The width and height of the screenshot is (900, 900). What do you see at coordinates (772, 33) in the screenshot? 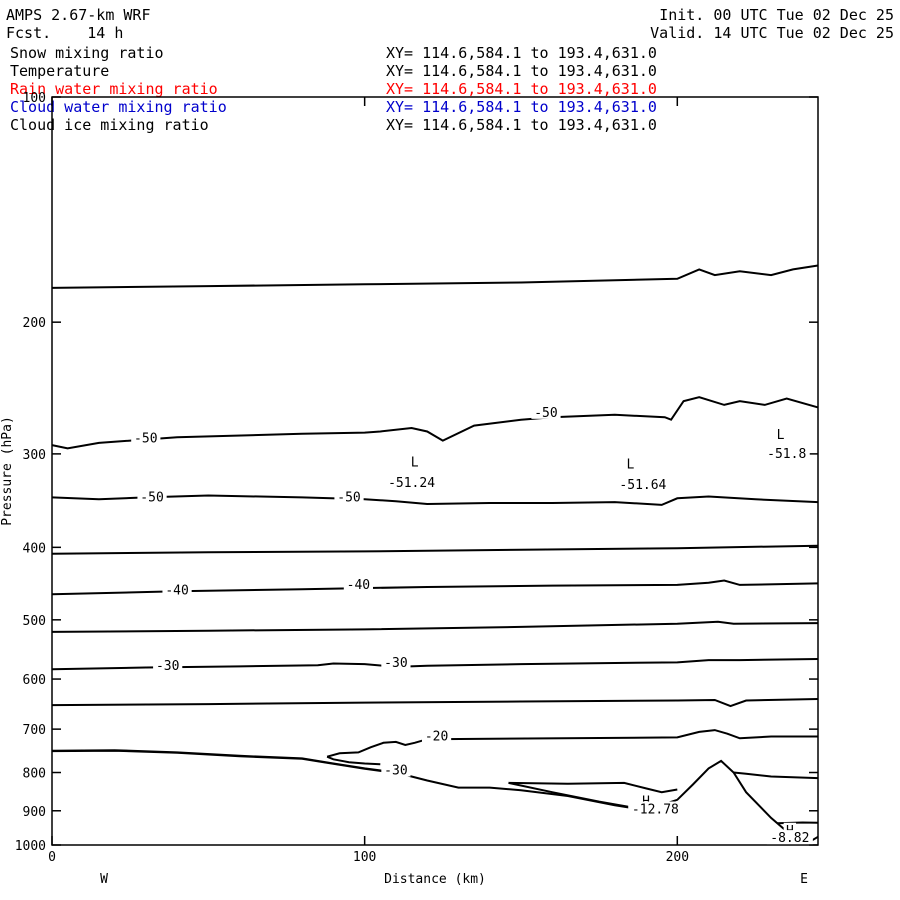
I see `valid-time: Valid. 14 UTC Tue 02 Dec 25` at bounding box center [772, 33].